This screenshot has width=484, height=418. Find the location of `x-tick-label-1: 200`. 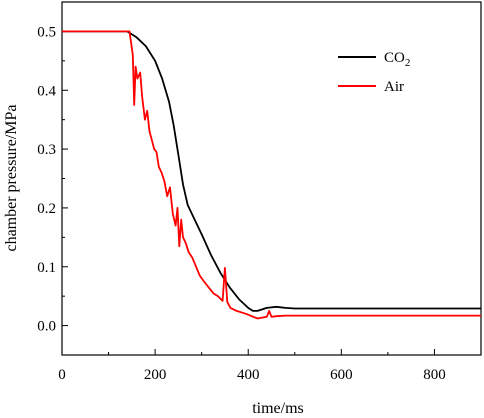

x-tick-label-1: 200 is located at coordinates (155, 375).